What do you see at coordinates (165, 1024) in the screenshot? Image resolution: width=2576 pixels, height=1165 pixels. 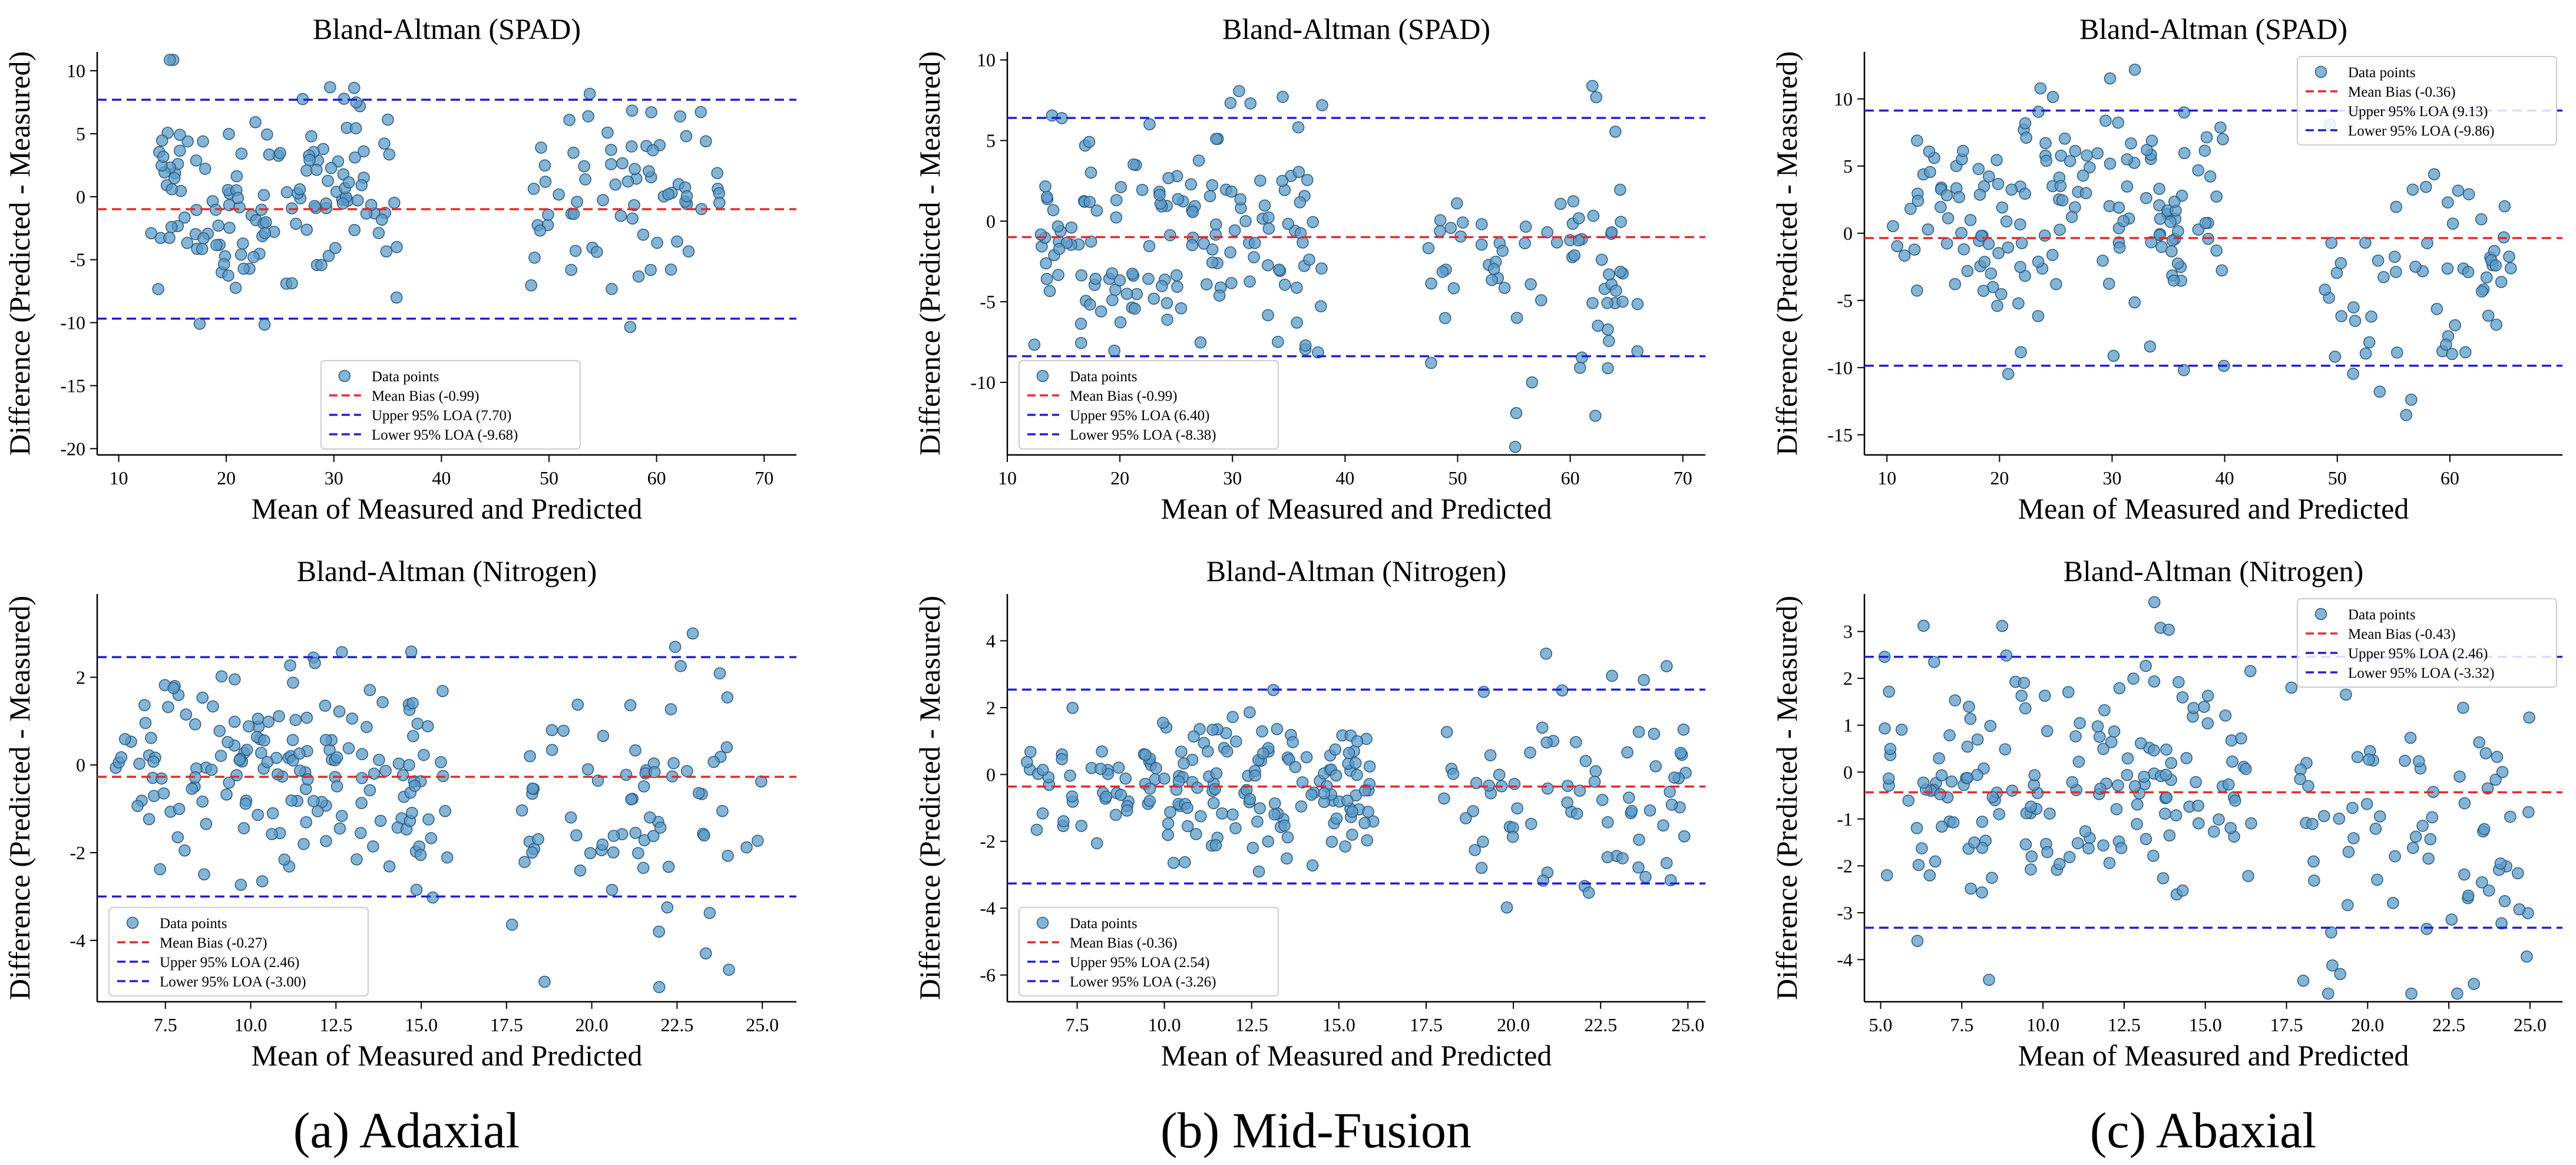 I see `x-tick-label: 7.5` at bounding box center [165, 1024].